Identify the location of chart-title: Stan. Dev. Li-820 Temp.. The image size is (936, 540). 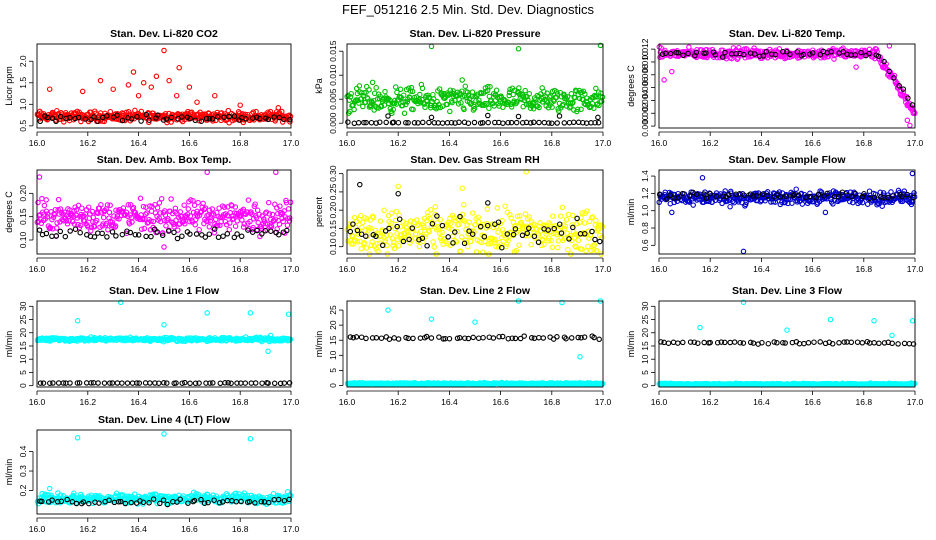
(787, 34).